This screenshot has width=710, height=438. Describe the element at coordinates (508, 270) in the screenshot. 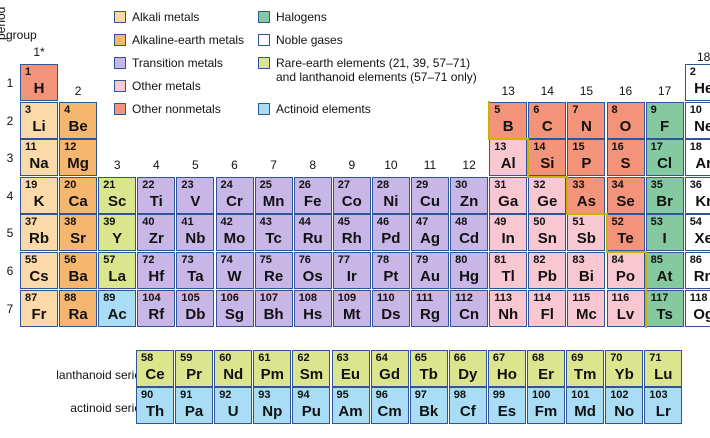

I see `element-cell: 81 Tl` at that location.